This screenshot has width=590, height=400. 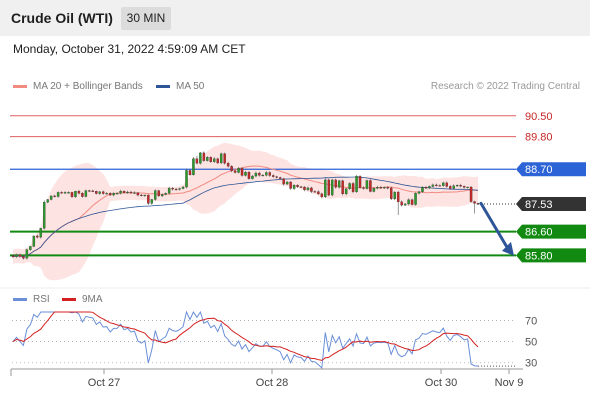 I want to click on price-label-86.60: 86.60, so click(x=539, y=233).